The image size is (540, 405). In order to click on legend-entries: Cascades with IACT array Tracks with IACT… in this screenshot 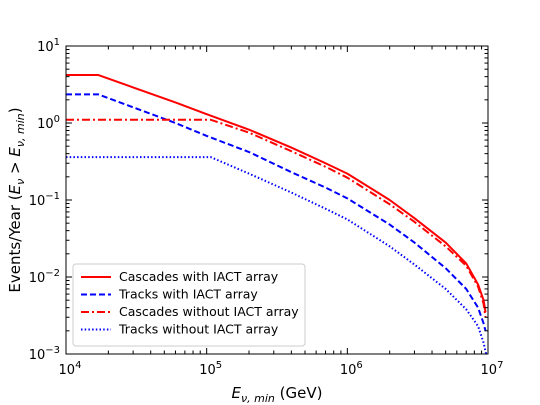, I will do `click(190, 303)`.